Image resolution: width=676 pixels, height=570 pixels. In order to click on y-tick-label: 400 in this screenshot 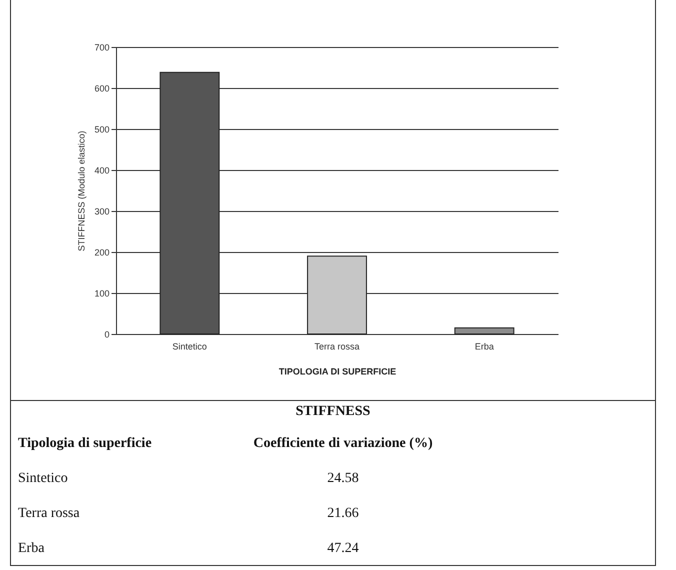, I will do `click(102, 171)`.